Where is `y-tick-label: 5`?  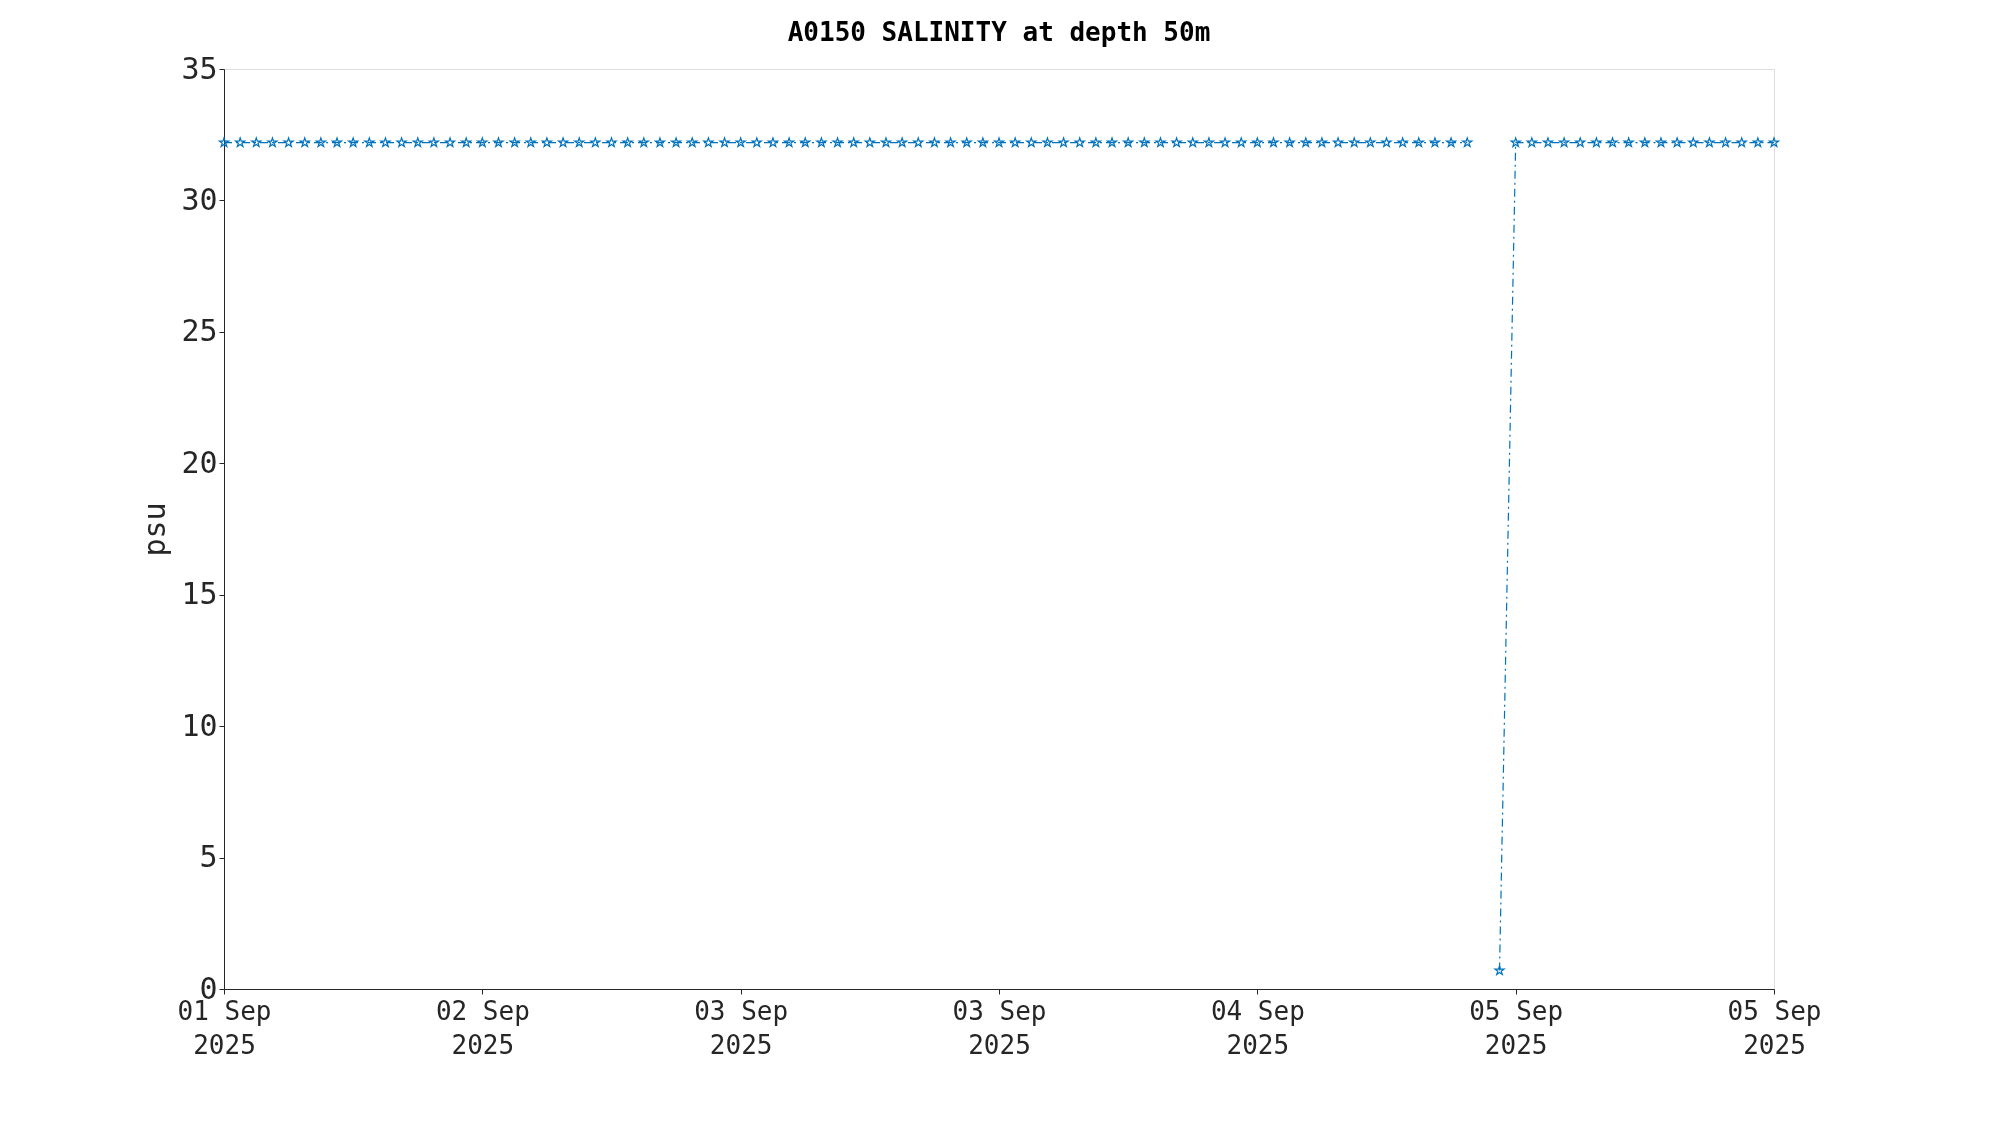
y-tick-label: 5 is located at coordinates (208, 857).